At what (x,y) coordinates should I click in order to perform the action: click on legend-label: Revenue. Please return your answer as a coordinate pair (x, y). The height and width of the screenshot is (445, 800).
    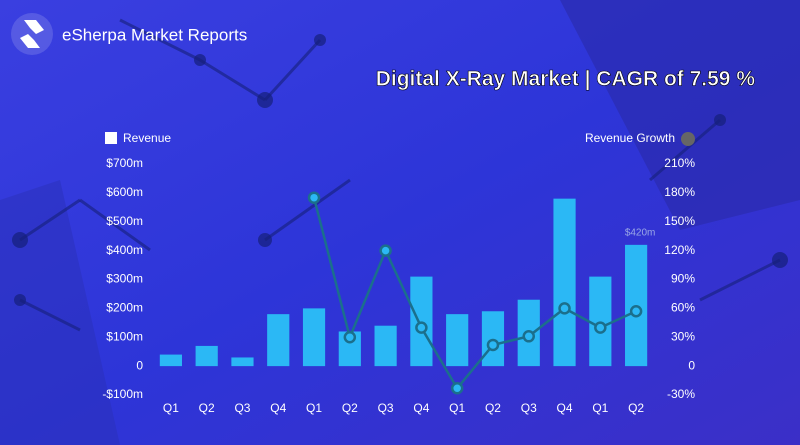
    Looking at the image, I should click on (147, 138).